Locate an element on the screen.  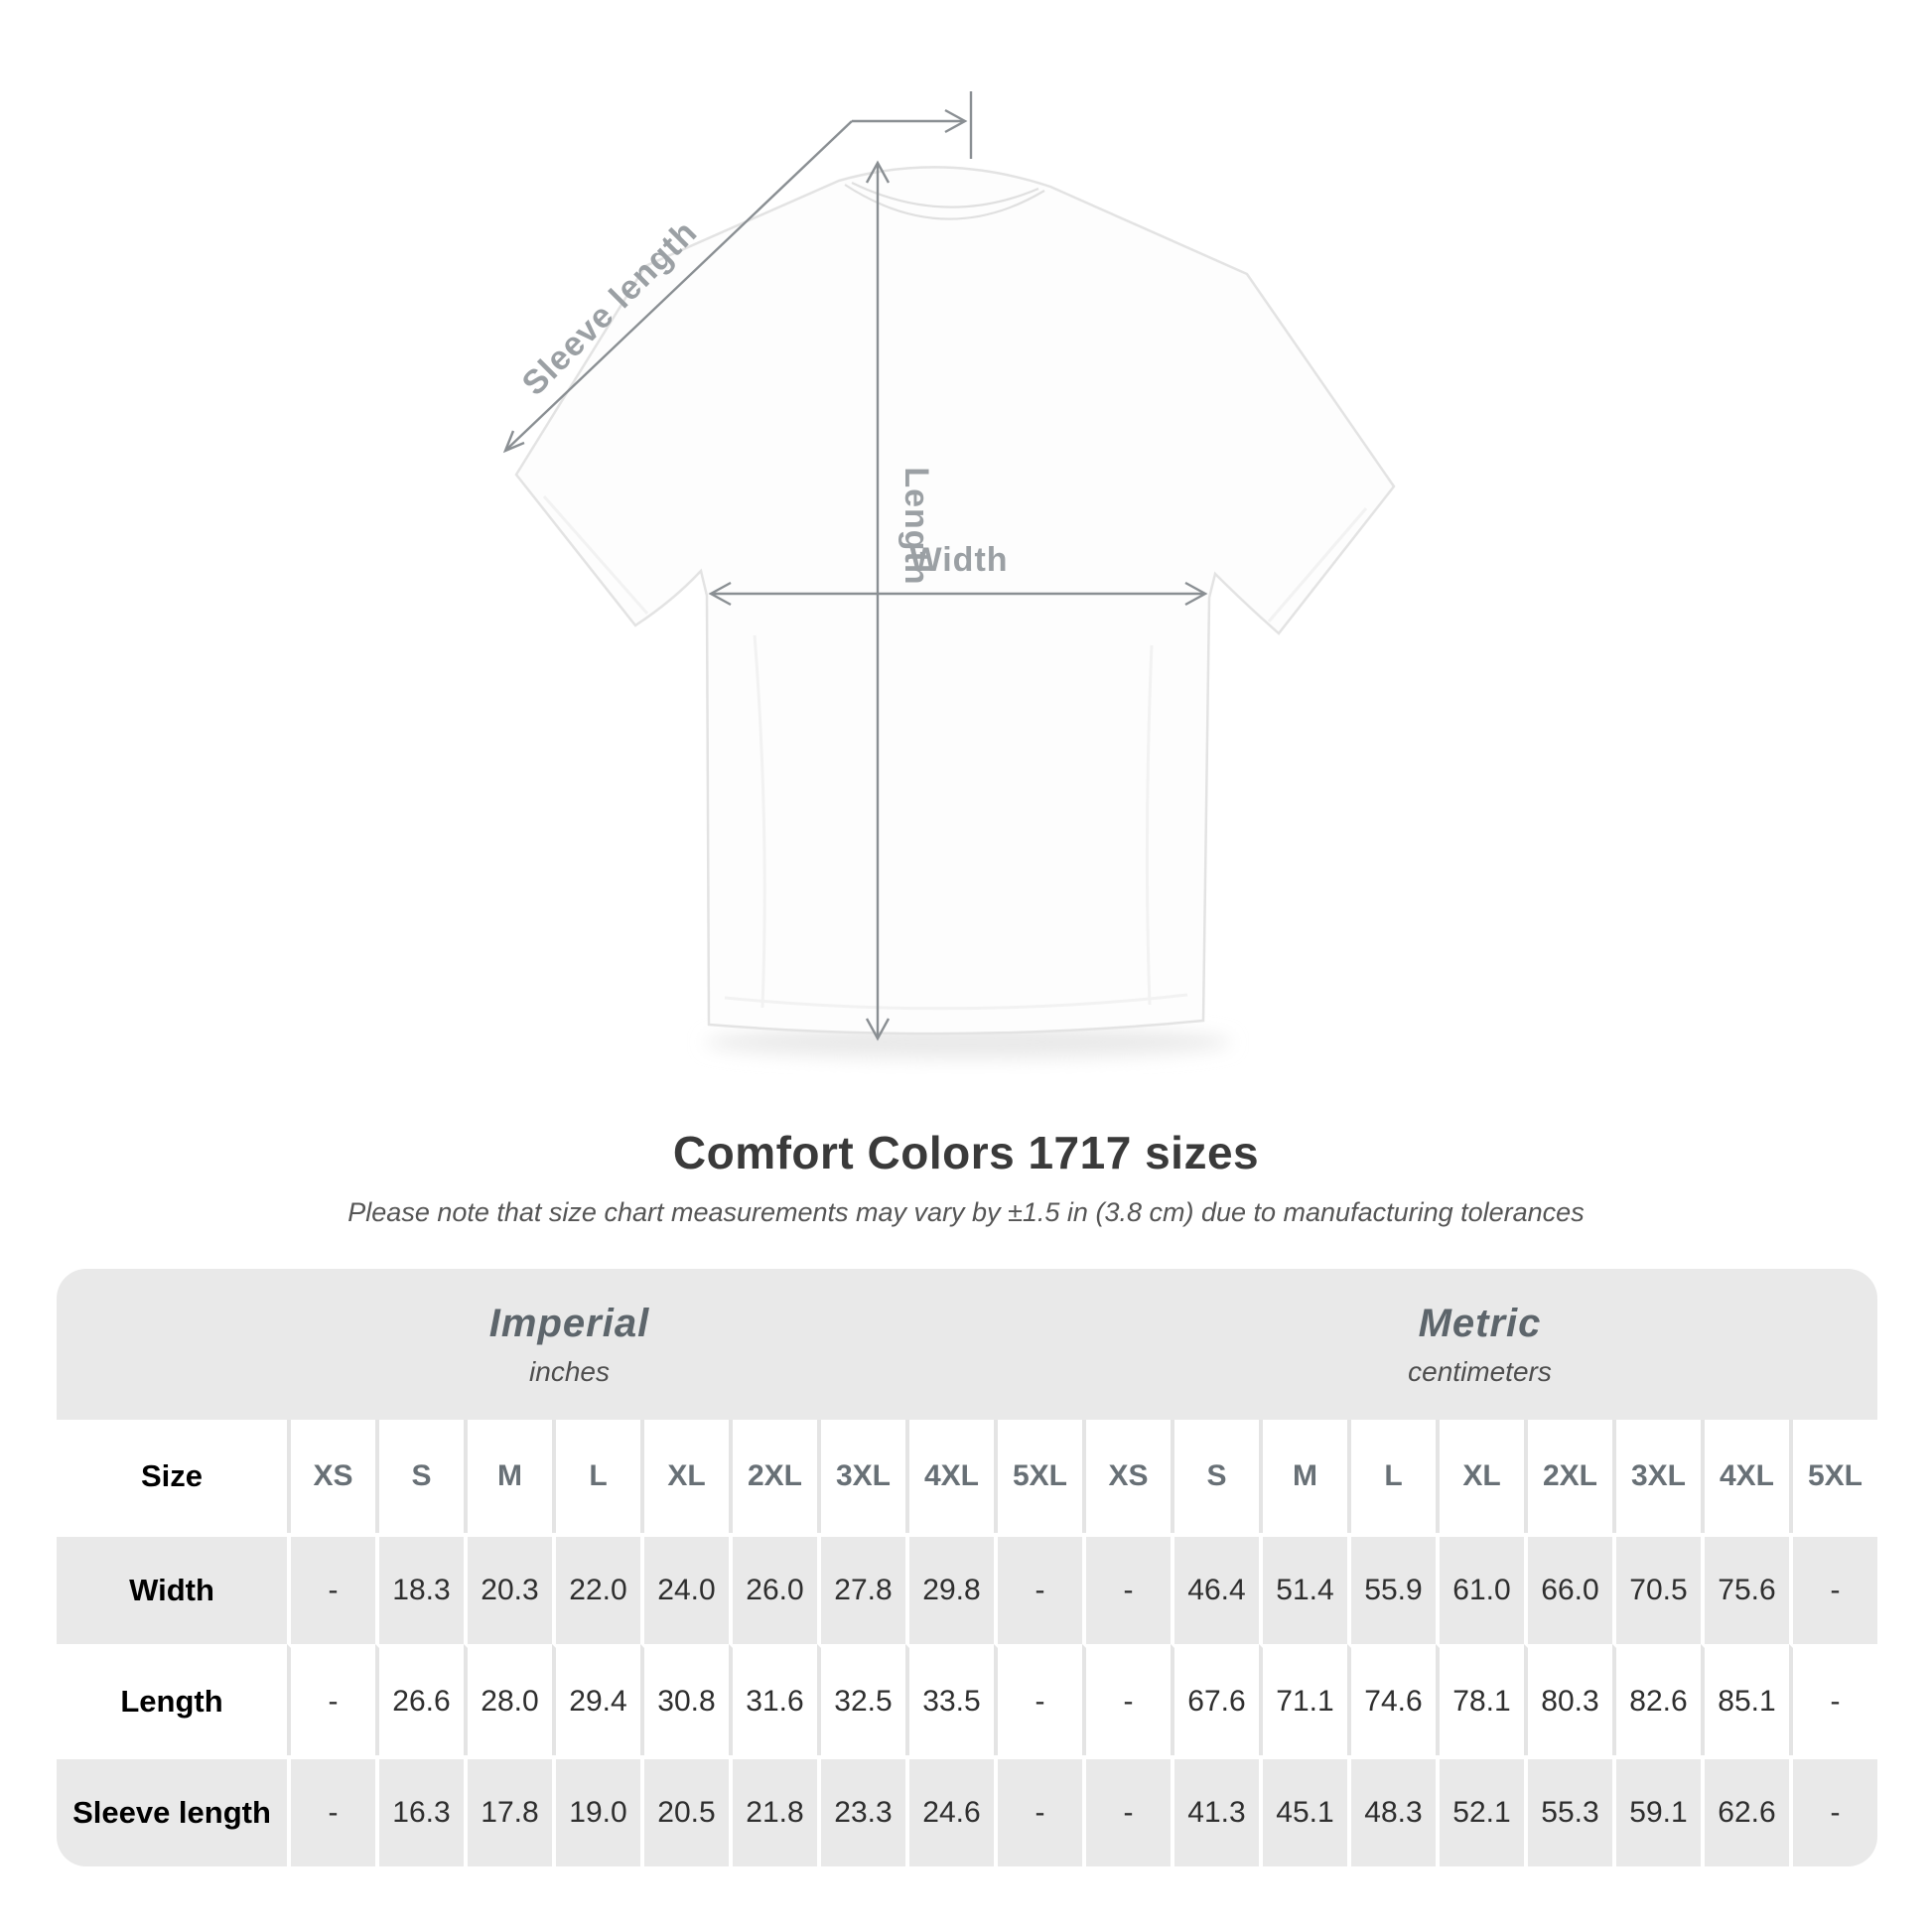
measurement-cell: 80.3 is located at coordinates (1568, 1700).